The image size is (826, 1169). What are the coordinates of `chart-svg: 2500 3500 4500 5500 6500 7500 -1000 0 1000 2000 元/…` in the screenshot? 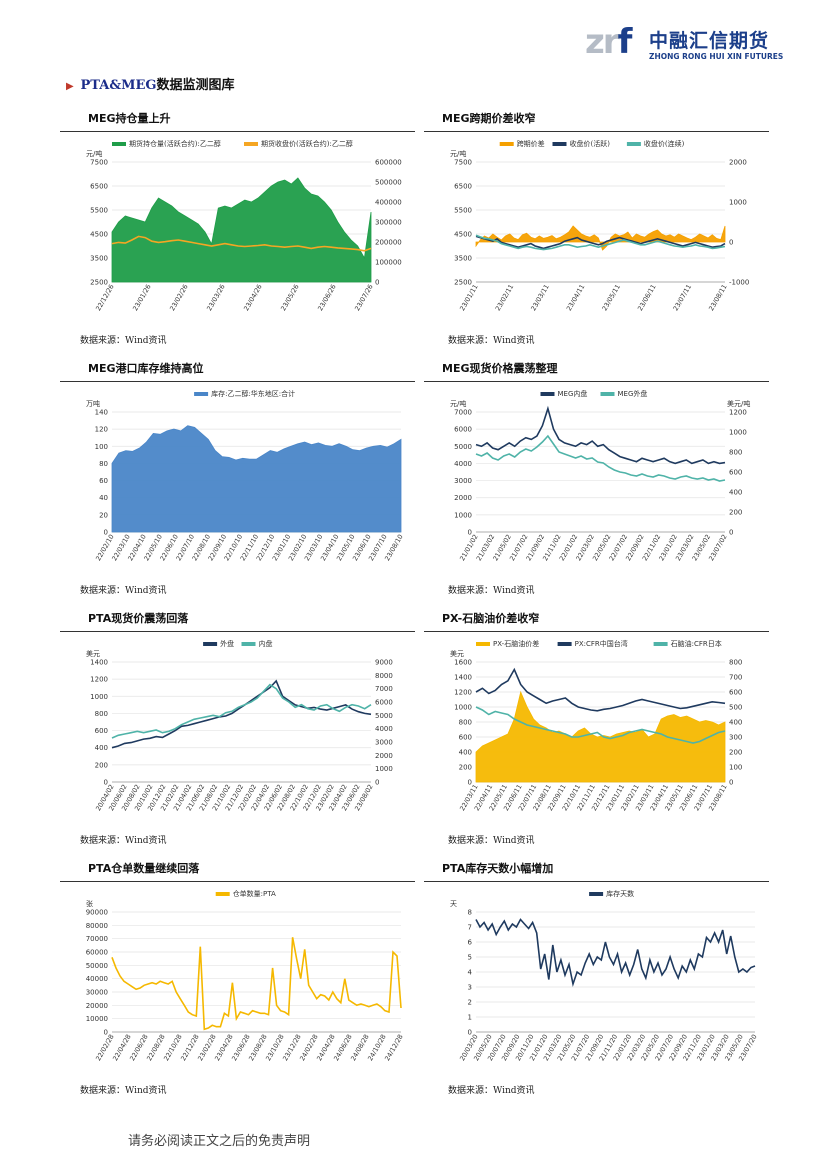 It's located at (599, 225).